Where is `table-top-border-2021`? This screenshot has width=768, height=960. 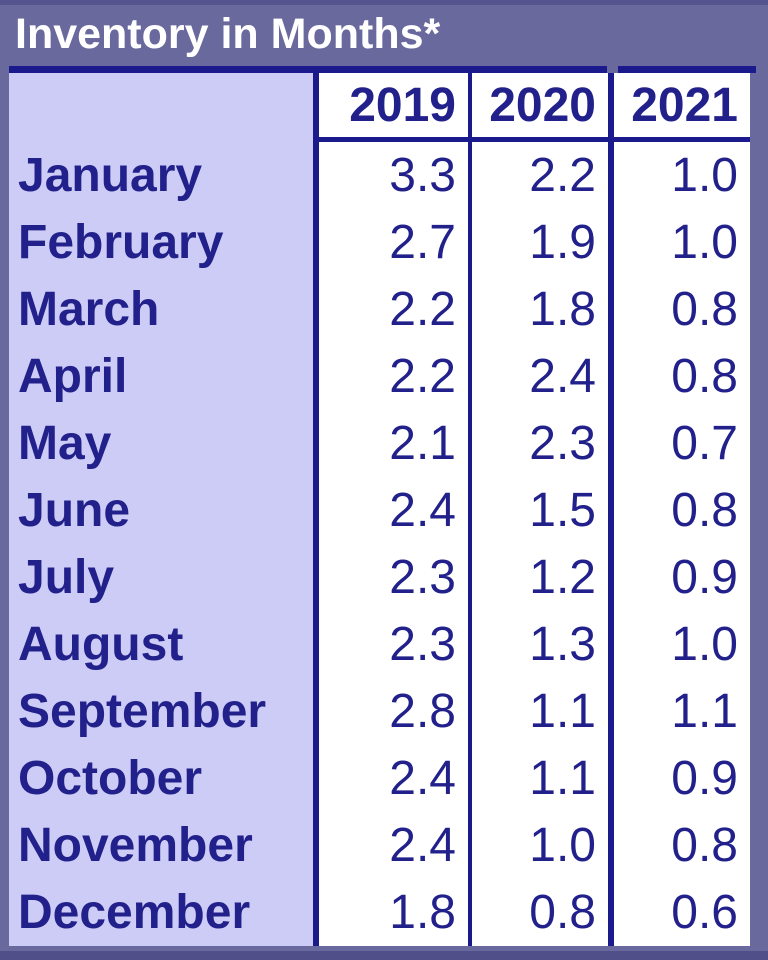
table-top-border-2021 is located at coordinates (687, 69).